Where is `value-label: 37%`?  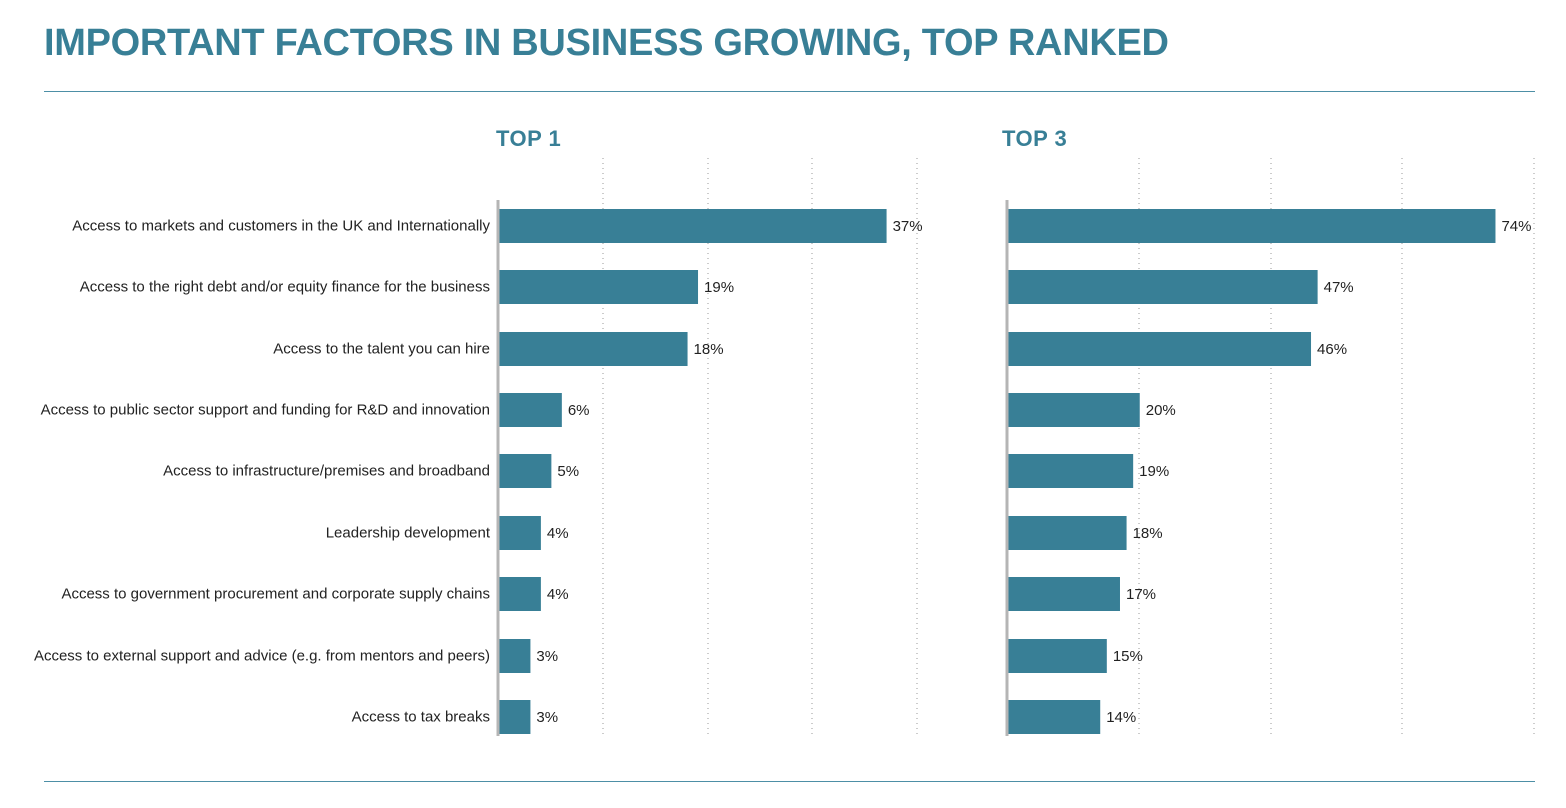 value-label: 37% is located at coordinates (908, 226).